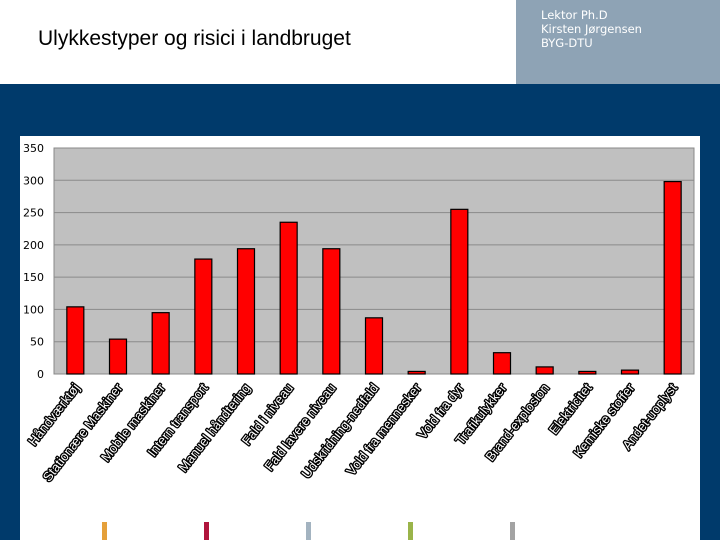 This screenshot has height=540, width=720. I want to click on y-tick-label: 300, so click(33, 180).